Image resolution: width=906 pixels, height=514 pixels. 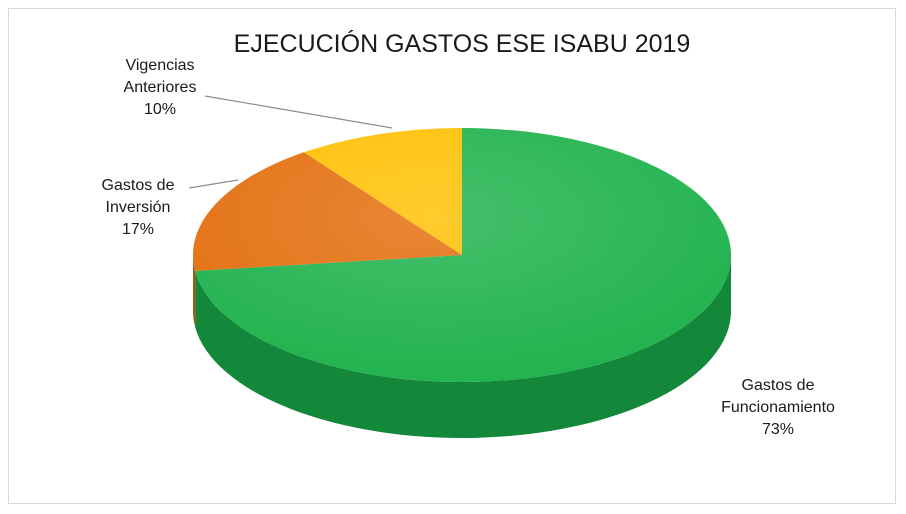 I want to click on slice-label-line: Anteriores, so click(x=160, y=87).